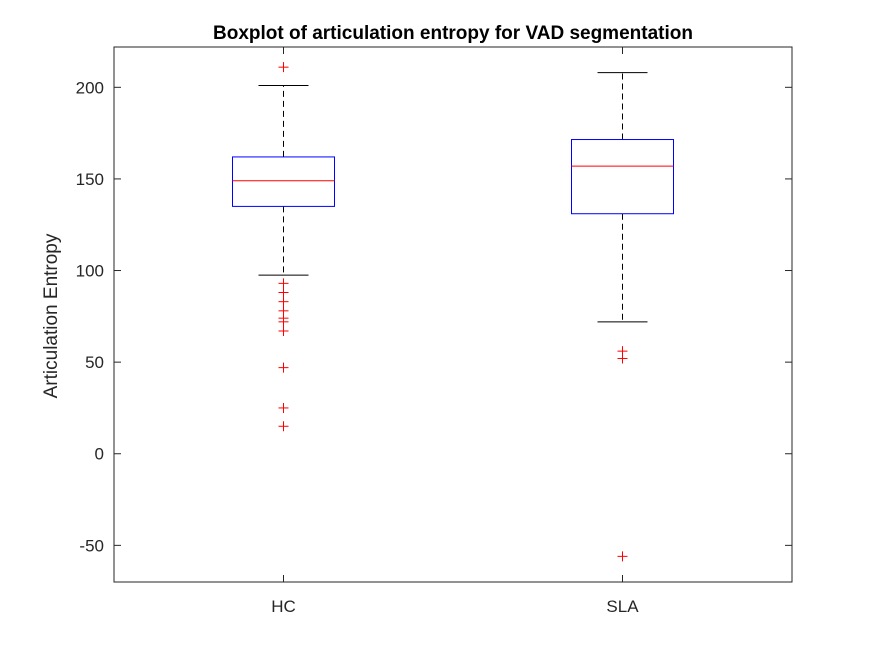 The width and height of the screenshot is (875, 656). I want to click on box-hc, so click(283, 247).